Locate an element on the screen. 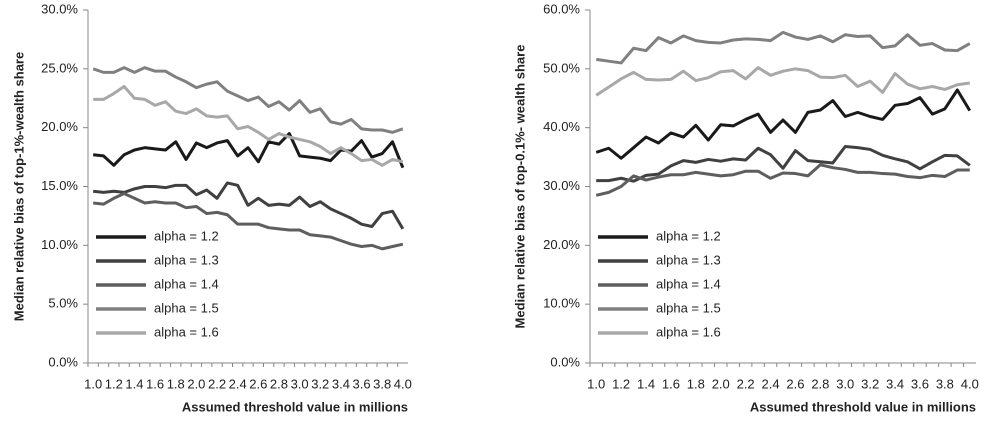 The height and width of the screenshot is (421, 991). y-tick-label: 15.0% is located at coordinates (59, 185).